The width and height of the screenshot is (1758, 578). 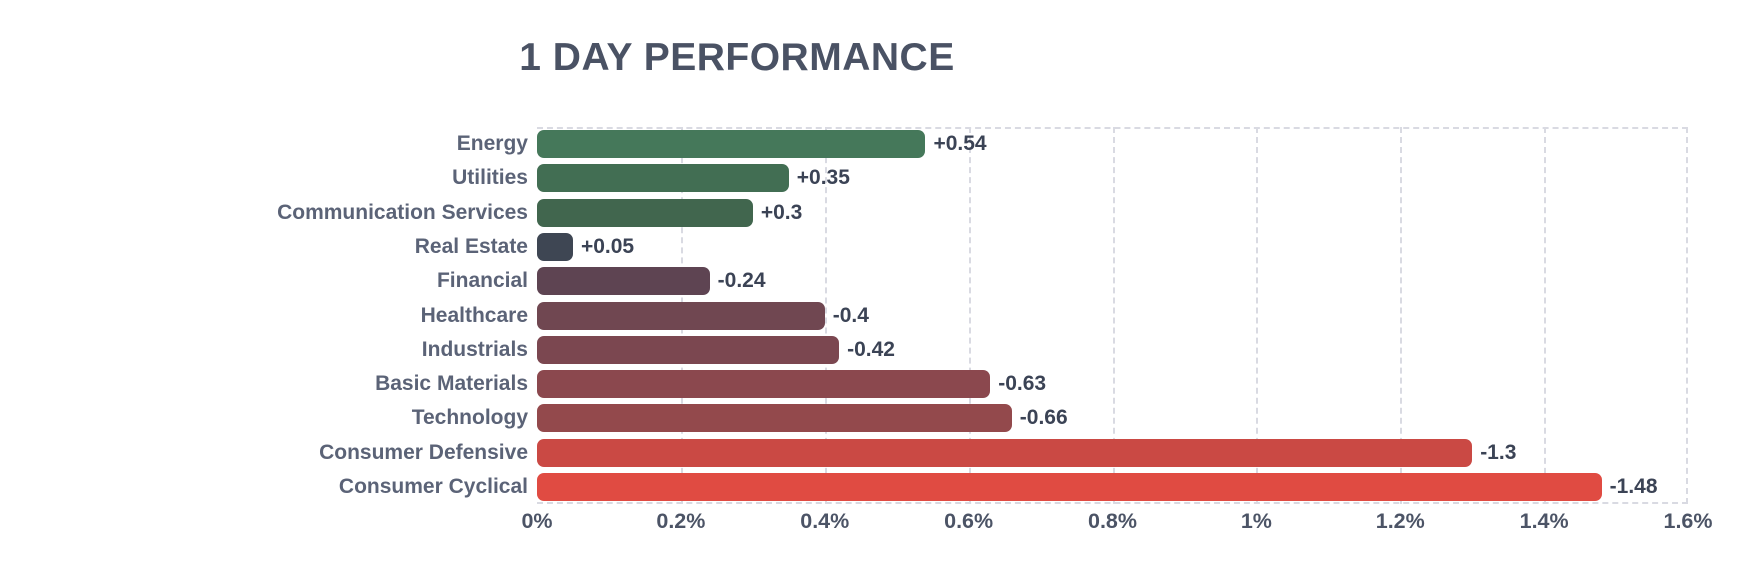 What do you see at coordinates (823, 178) in the screenshot?
I see `bar-value-label: +0.35` at bounding box center [823, 178].